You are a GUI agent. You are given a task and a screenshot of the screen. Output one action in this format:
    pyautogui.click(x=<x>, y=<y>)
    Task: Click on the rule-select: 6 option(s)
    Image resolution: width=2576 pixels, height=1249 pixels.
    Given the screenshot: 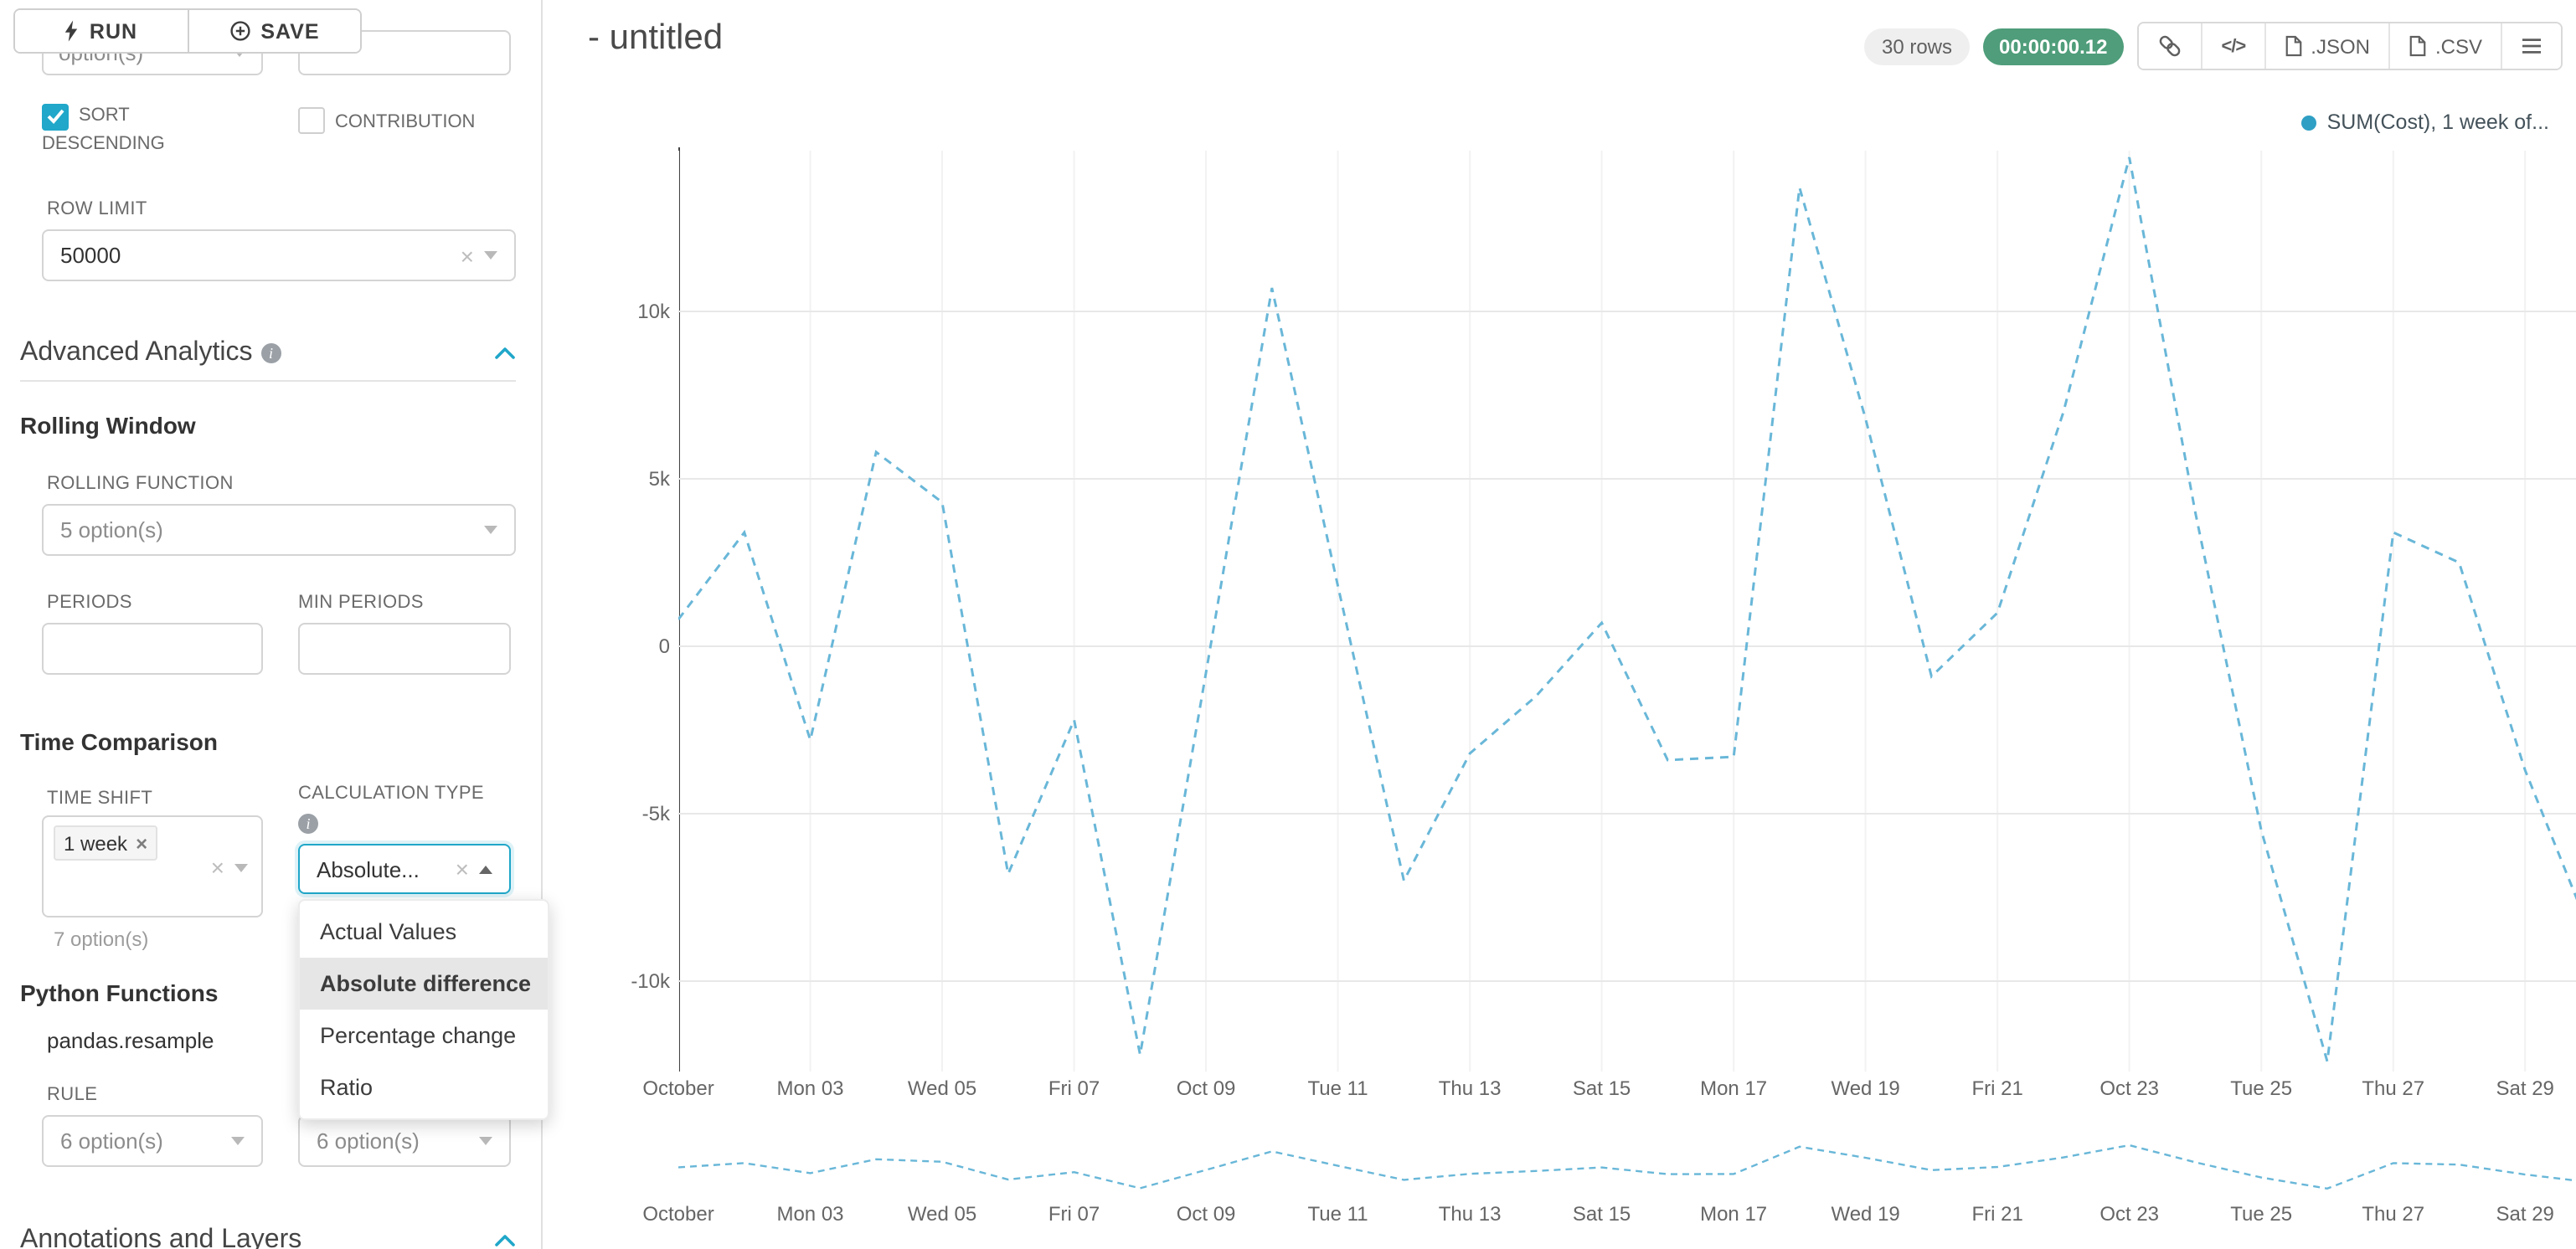 What is the action you would take?
    pyautogui.click(x=152, y=1141)
    